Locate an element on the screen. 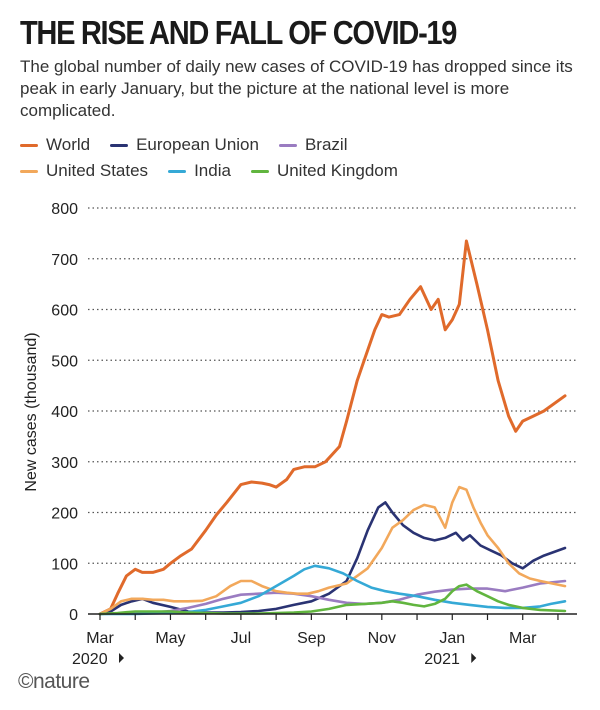 The image size is (600, 710). legend-swatch-brazil is located at coordinates (287, 145).